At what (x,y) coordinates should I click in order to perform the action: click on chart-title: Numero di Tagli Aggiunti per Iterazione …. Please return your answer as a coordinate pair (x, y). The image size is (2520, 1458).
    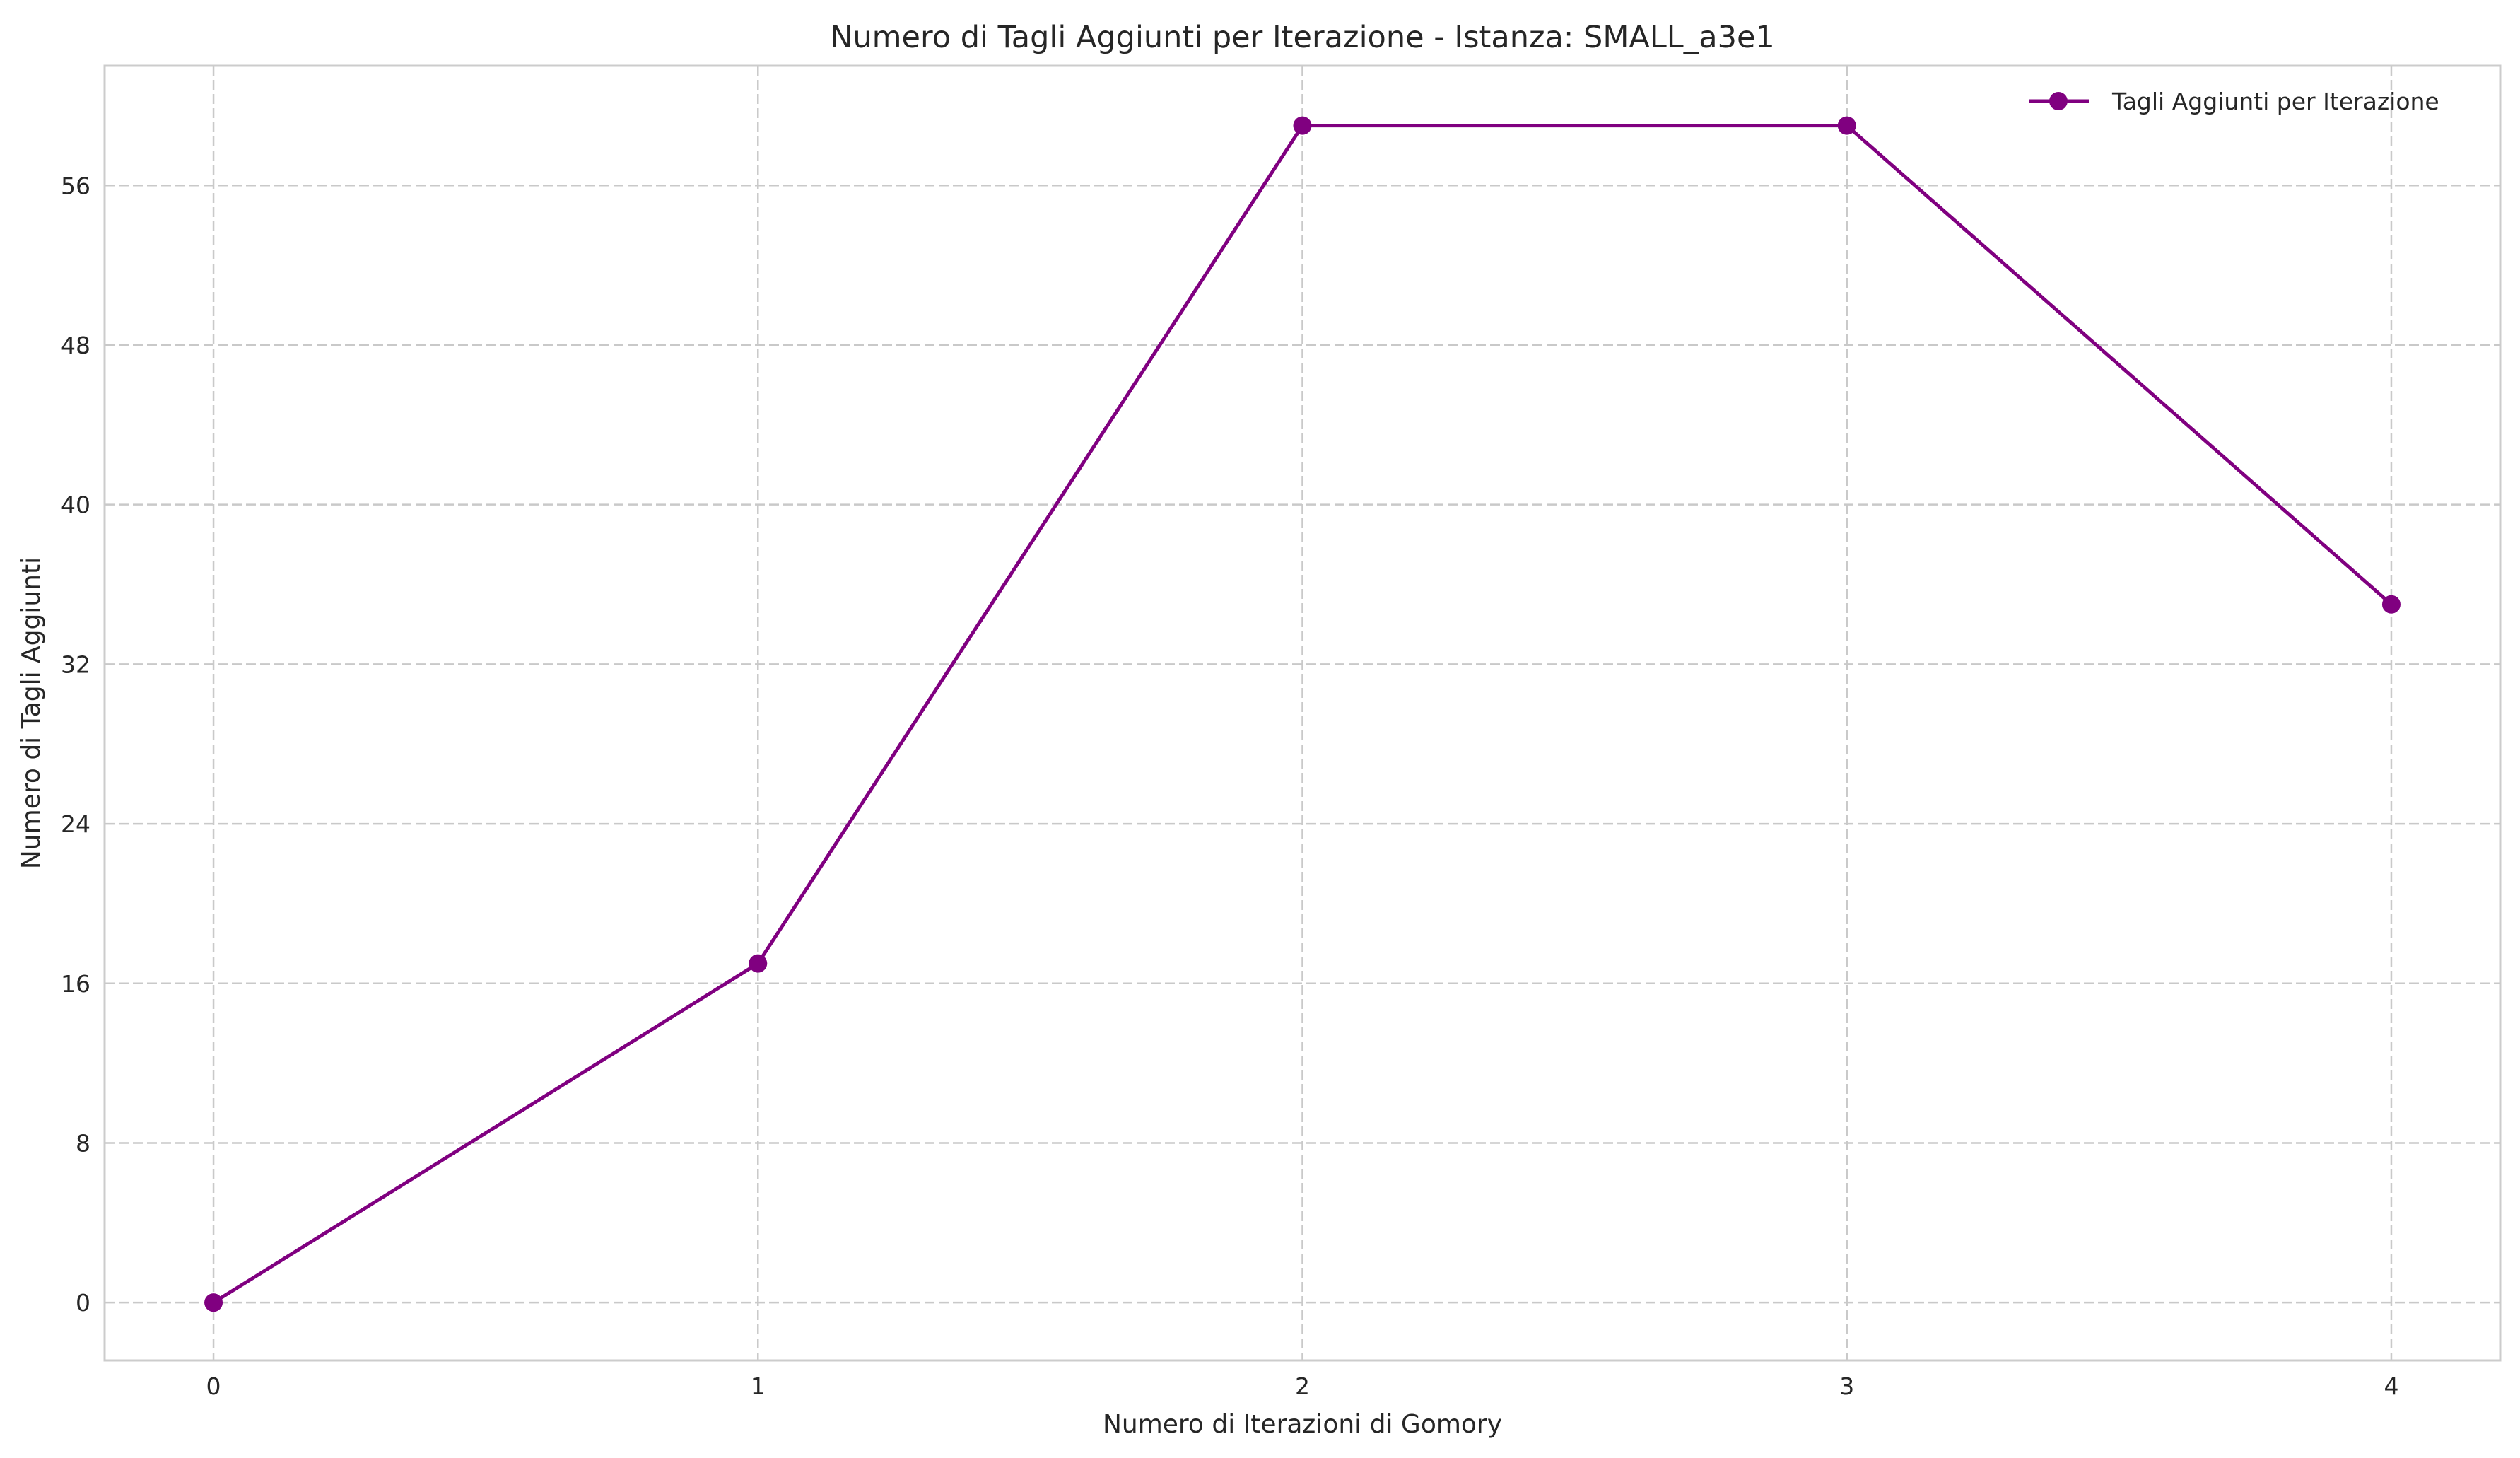
    Looking at the image, I should click on (1302, 37).